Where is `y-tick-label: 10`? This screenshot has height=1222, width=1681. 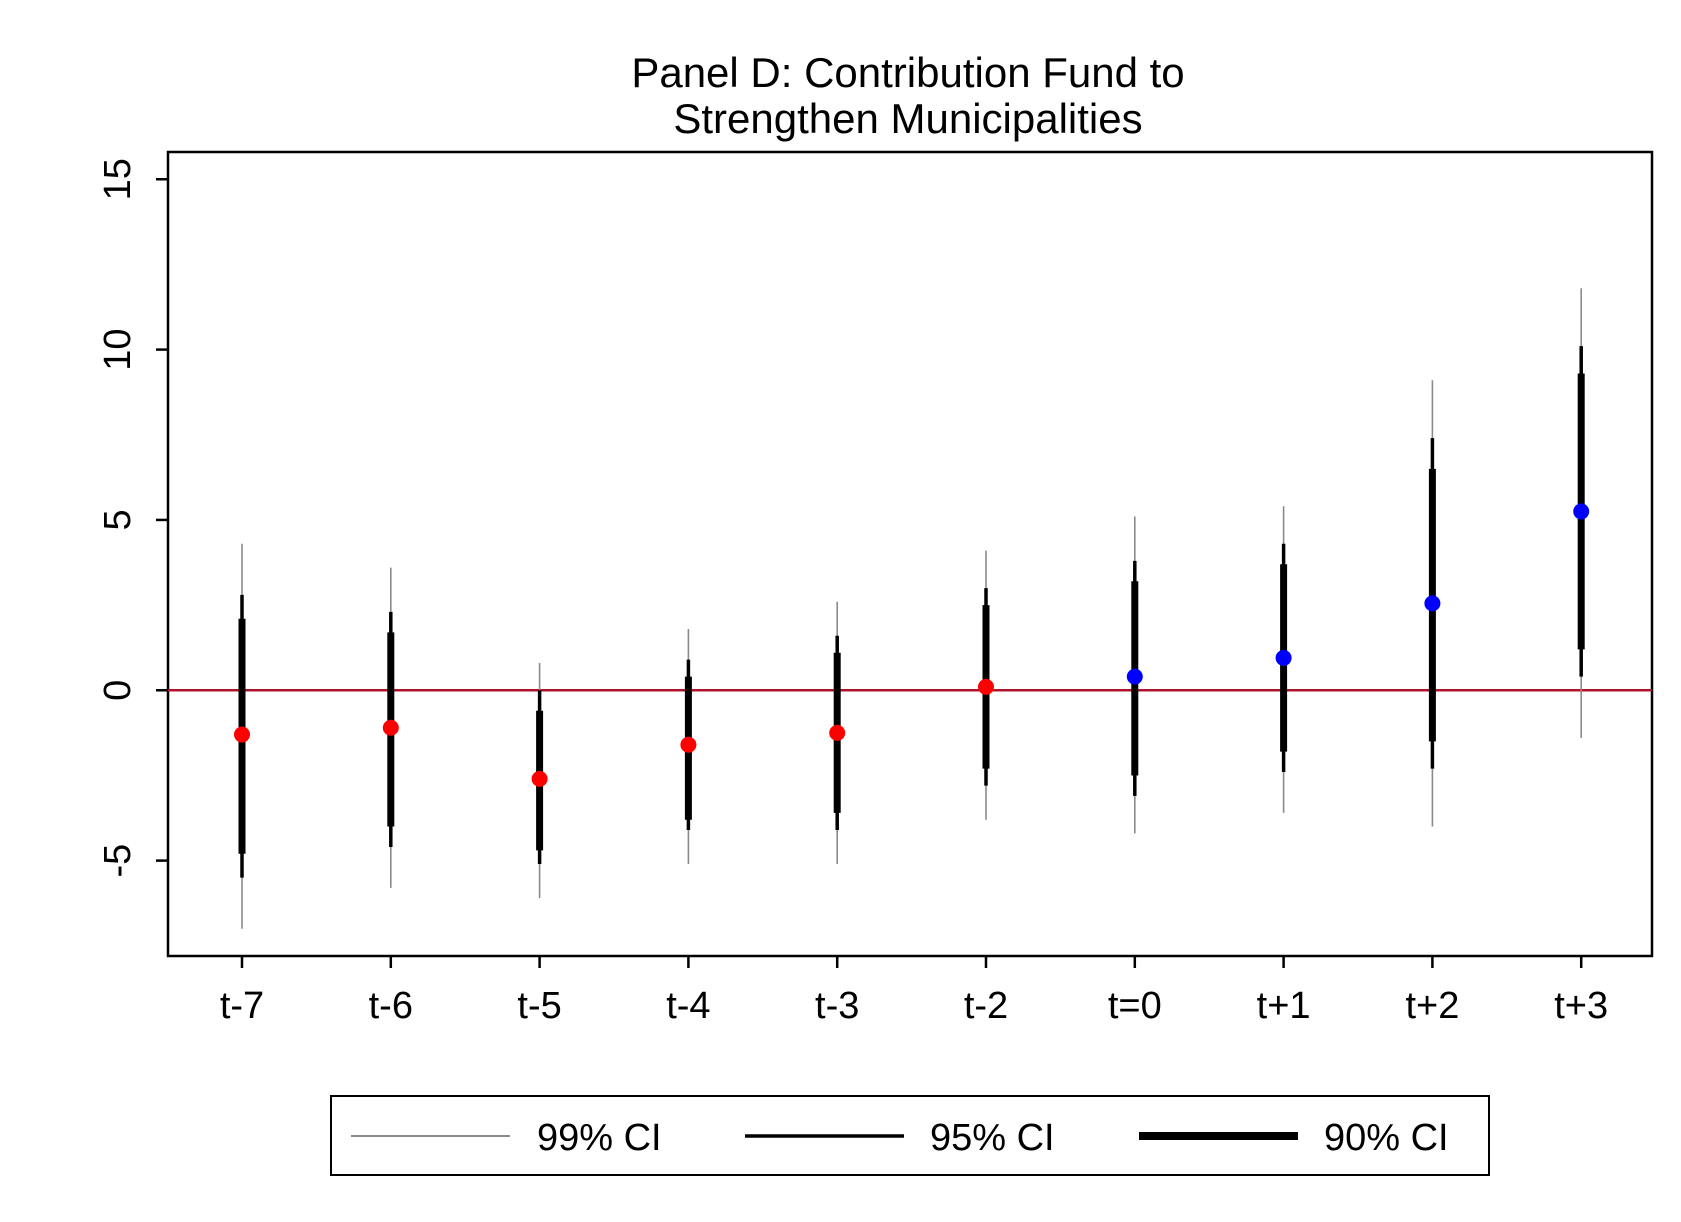
y-tick-label: 10 is located at coordinates (118, 349).